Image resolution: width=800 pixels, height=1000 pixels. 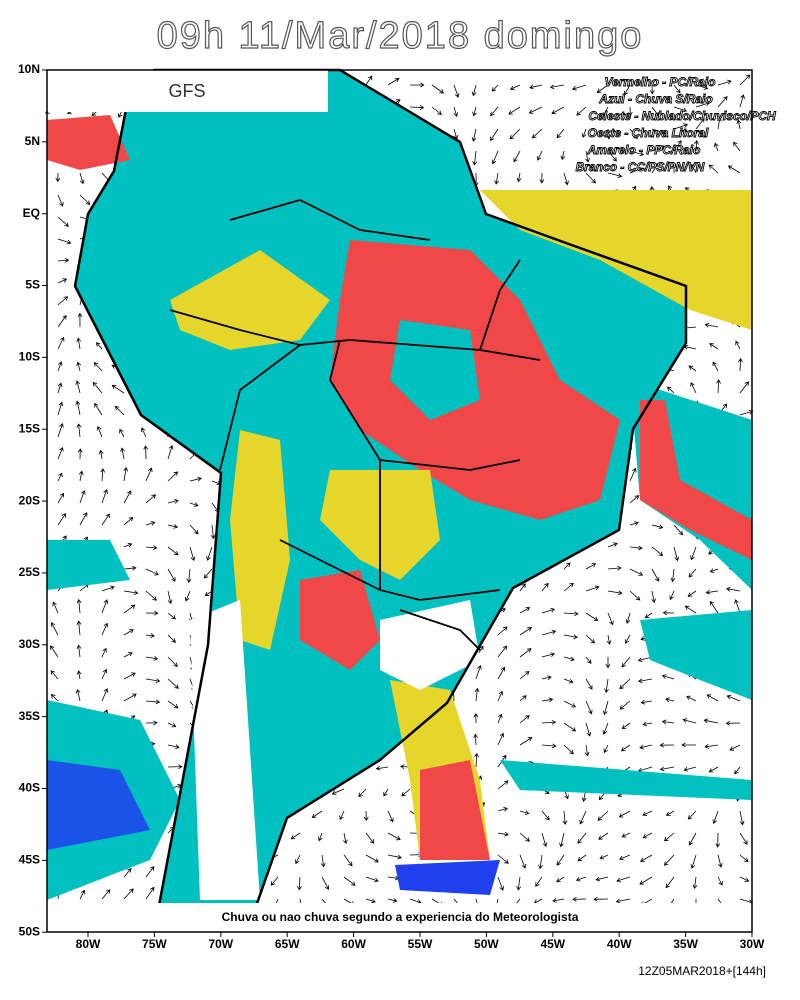 I want to click on lon-tick-label: 55W, so click(x=420, y=944).